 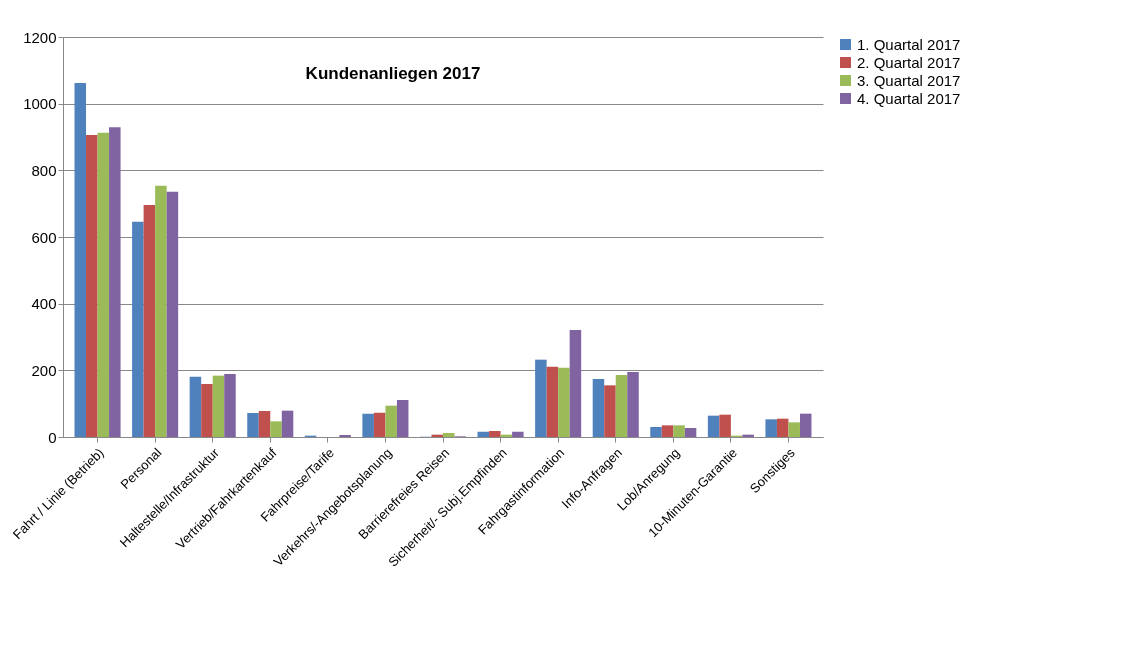 What do you see at coordinates (393, 73) in the screenshot?
I see `text: Kundenanliegen 2017` at bounding box center [393, 73].